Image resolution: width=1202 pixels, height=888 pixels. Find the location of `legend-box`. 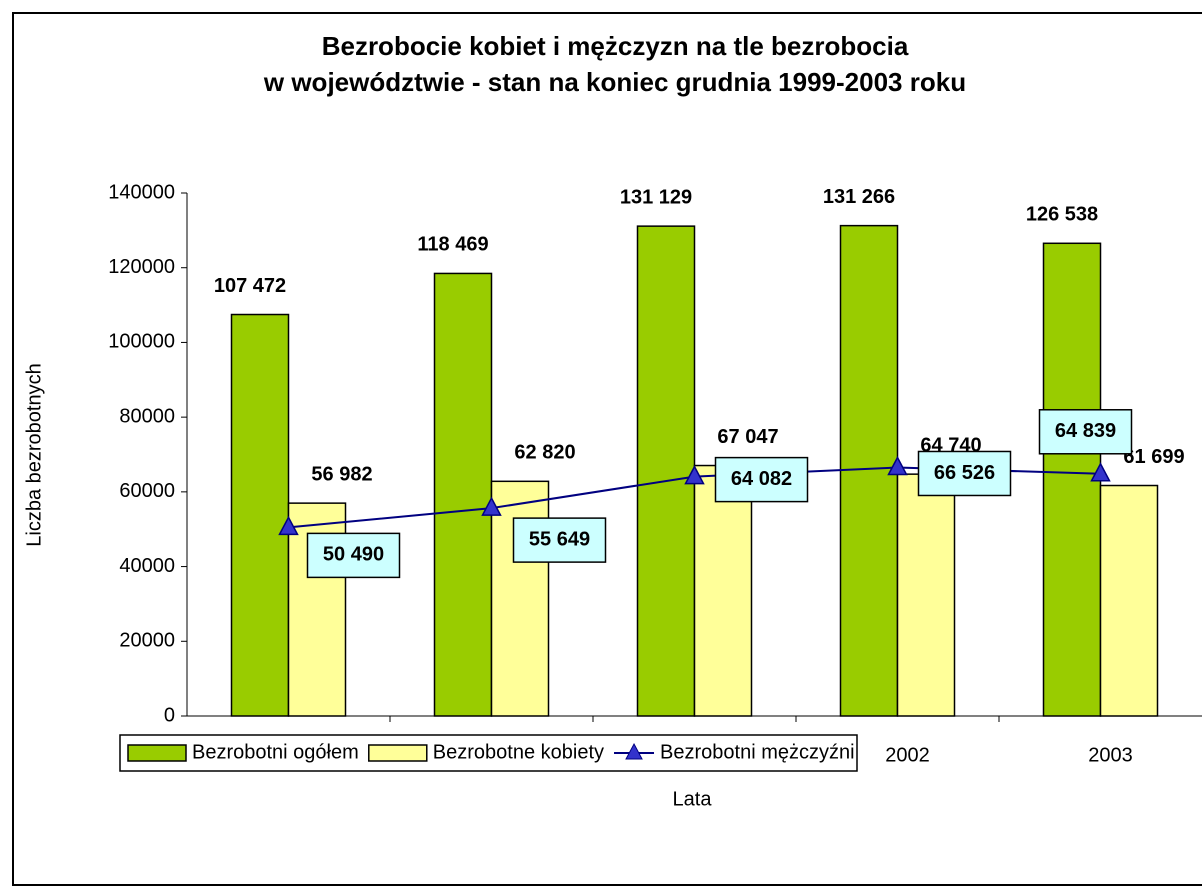

legend-box is located at coordinates (488, 753).